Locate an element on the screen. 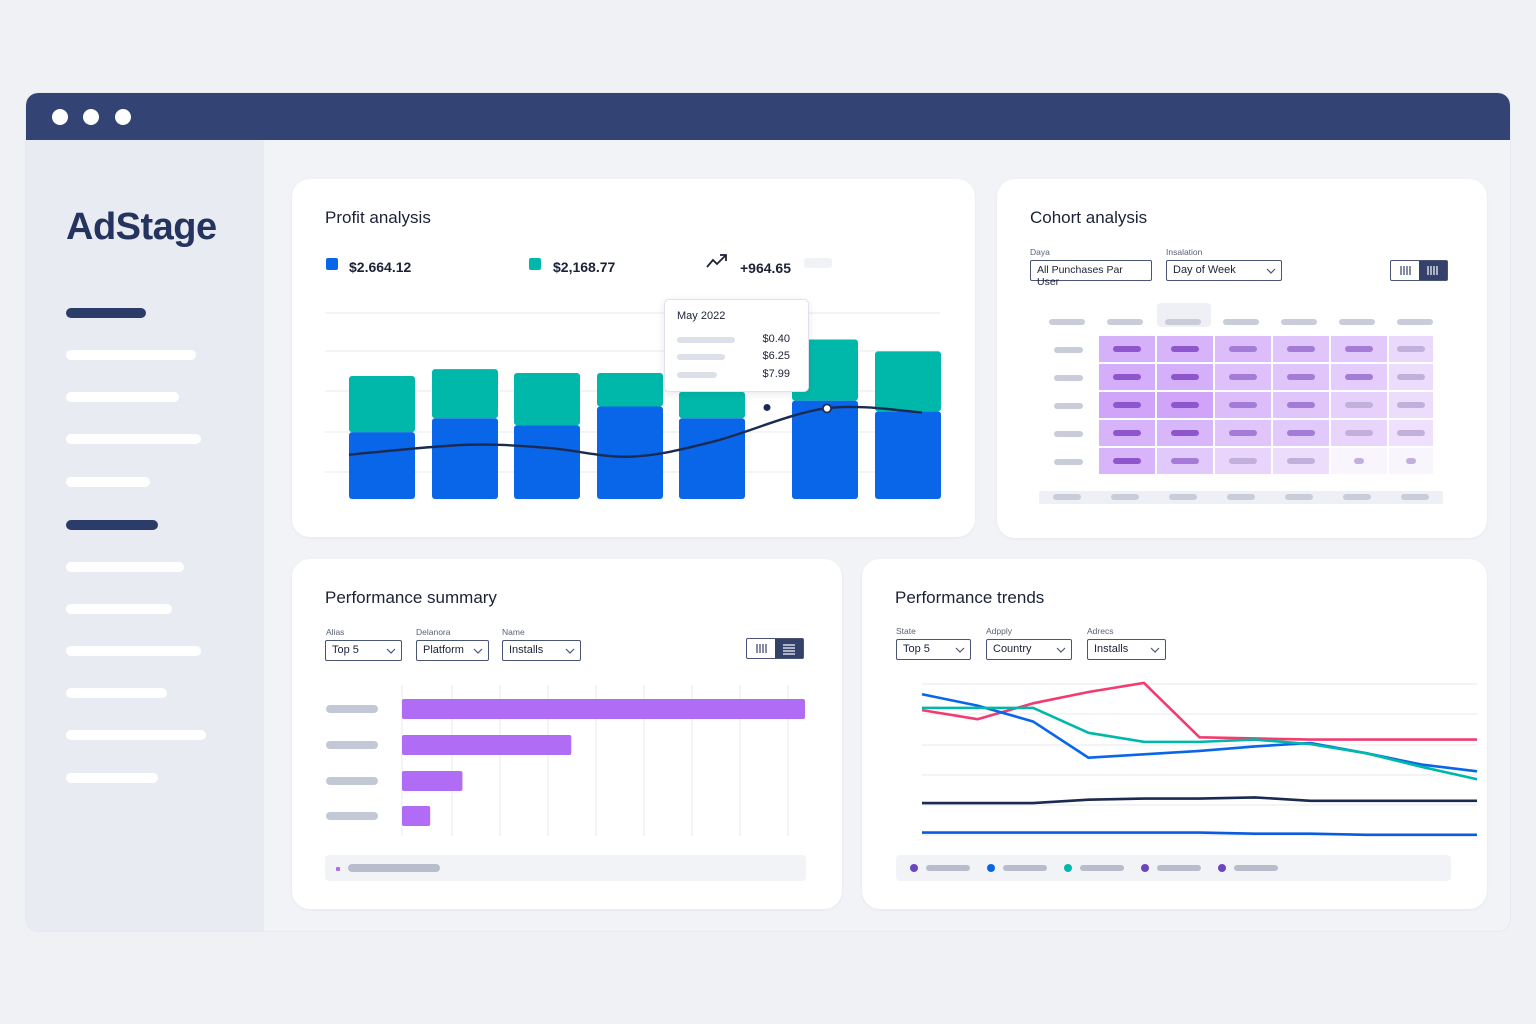 This screenshot has height=1024, width=1536. trends-line-chart is located at coordinates (1199, 759).